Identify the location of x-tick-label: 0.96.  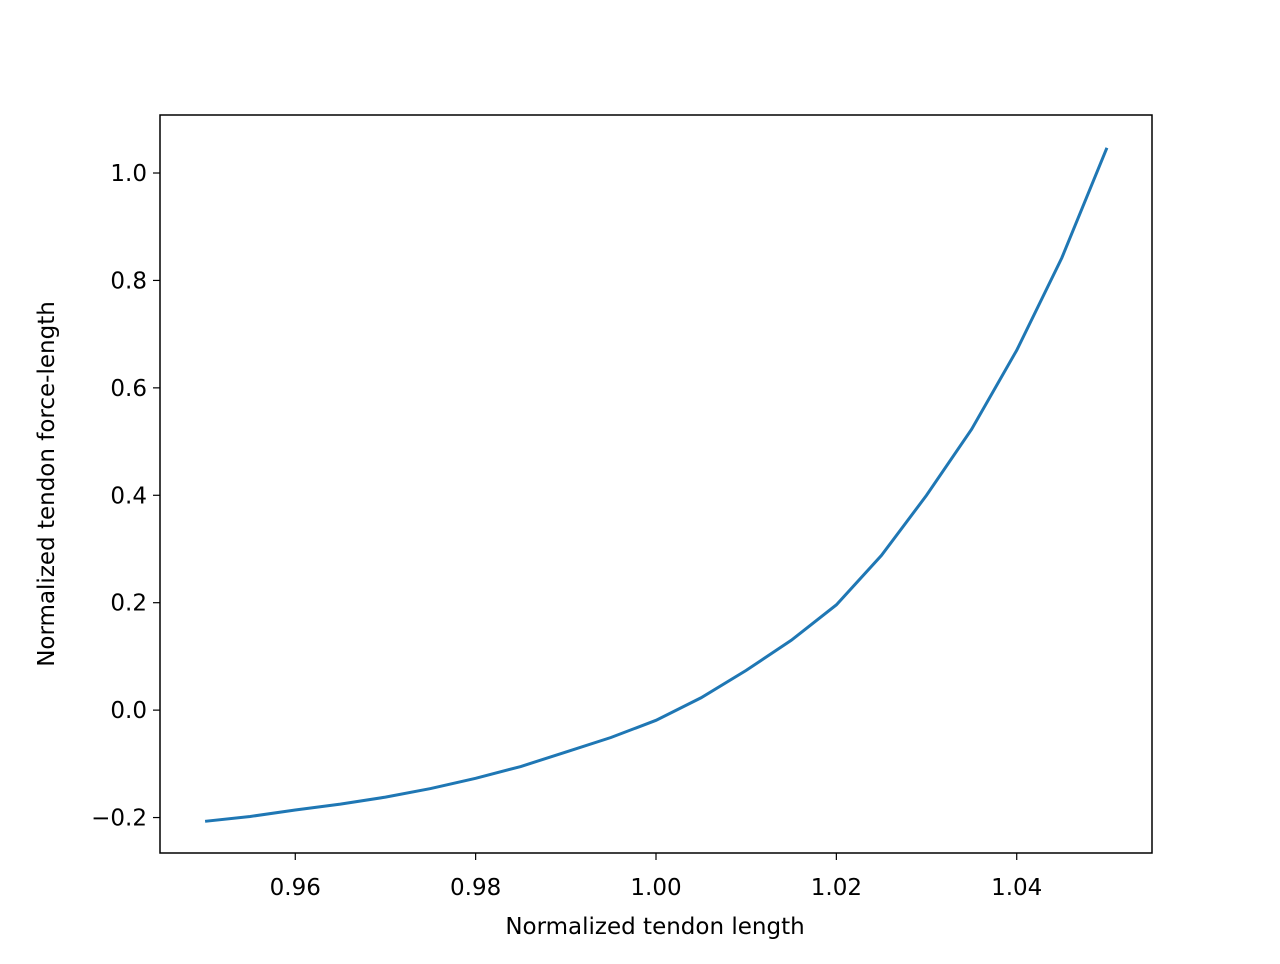
(295, 888).